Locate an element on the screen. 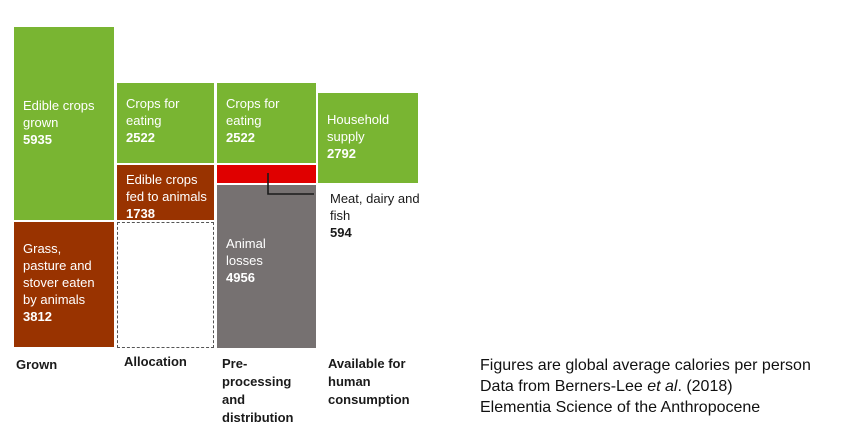 The height and width of the screenshot is (438, 855). bar-label: Household supply is located at coordinates (358, 128).